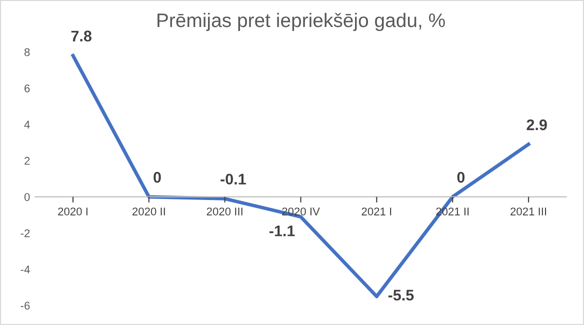 Image resolution: width=584 pixels, height=325 pixels. I want to click on data-label: -1.1, so click(282, 231).